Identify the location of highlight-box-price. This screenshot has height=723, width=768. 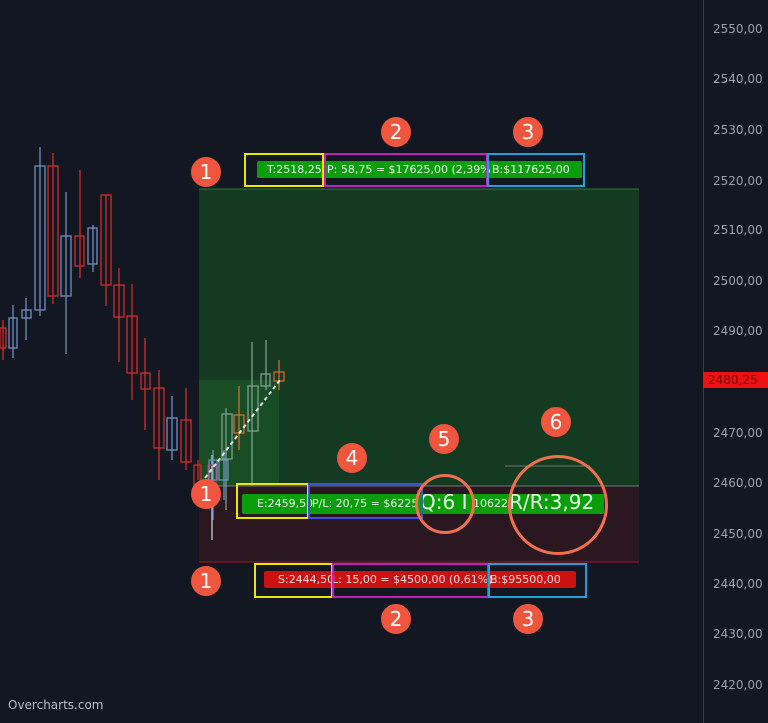
(284, 170).